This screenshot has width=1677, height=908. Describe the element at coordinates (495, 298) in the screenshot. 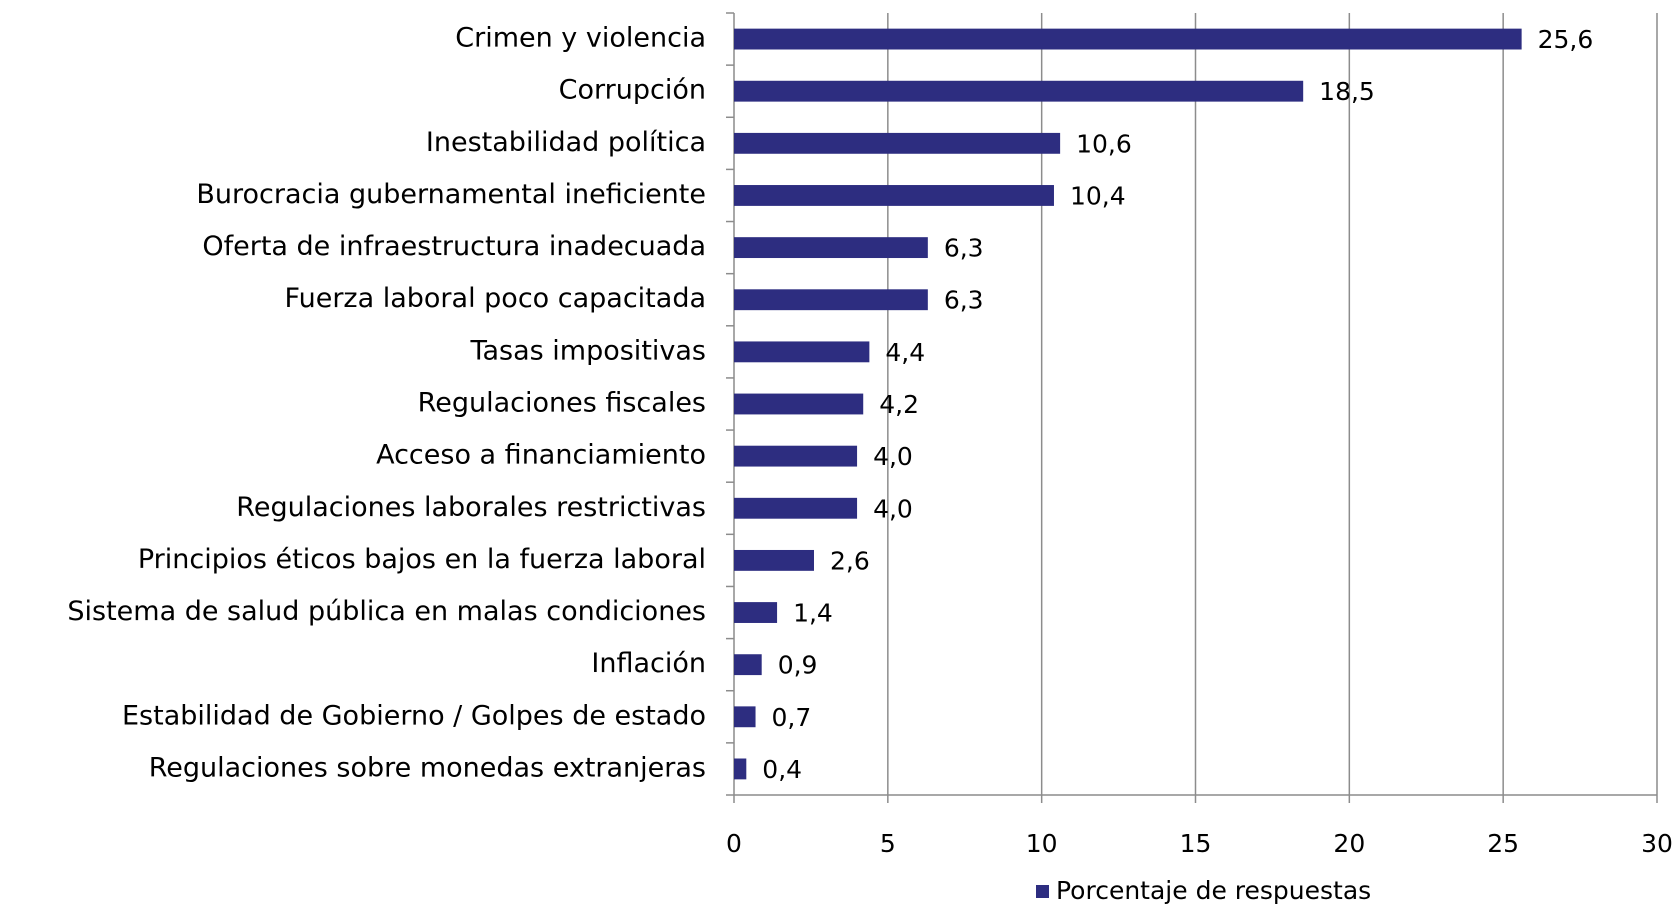

I see `category-label: Fuerza laboral poco capacitada` at that location.